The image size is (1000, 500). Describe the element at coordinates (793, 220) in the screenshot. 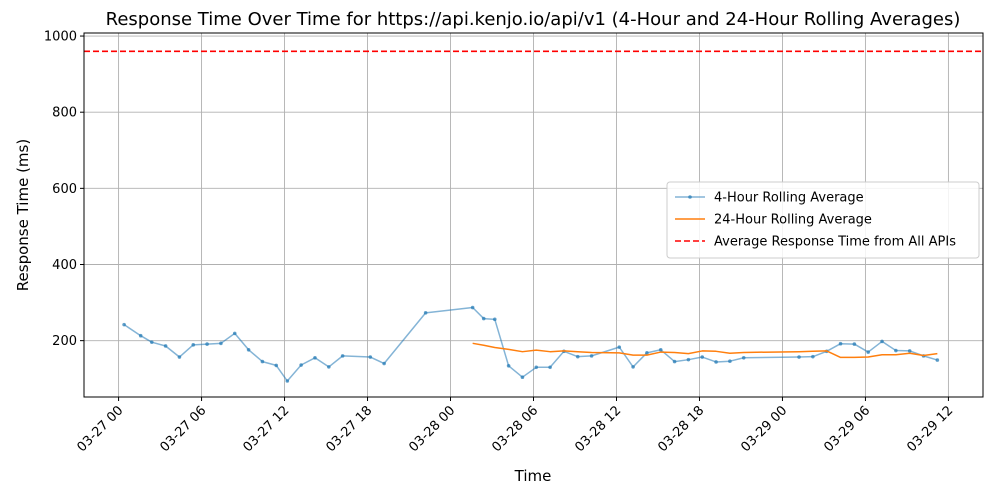

I see `legend-label: 24-Hour Rolling Average` at that location.